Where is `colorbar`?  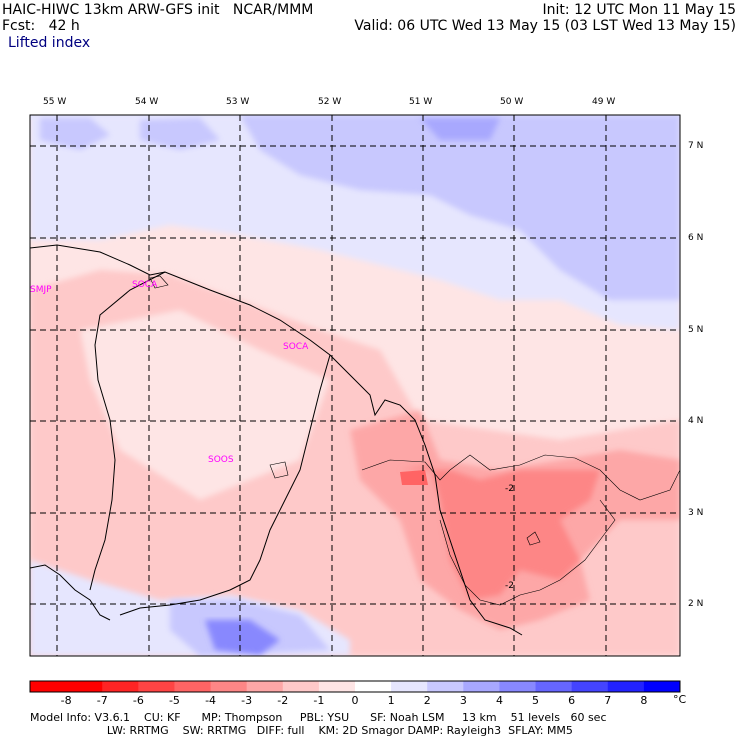
colorbar is located at coordinates (355, 686).